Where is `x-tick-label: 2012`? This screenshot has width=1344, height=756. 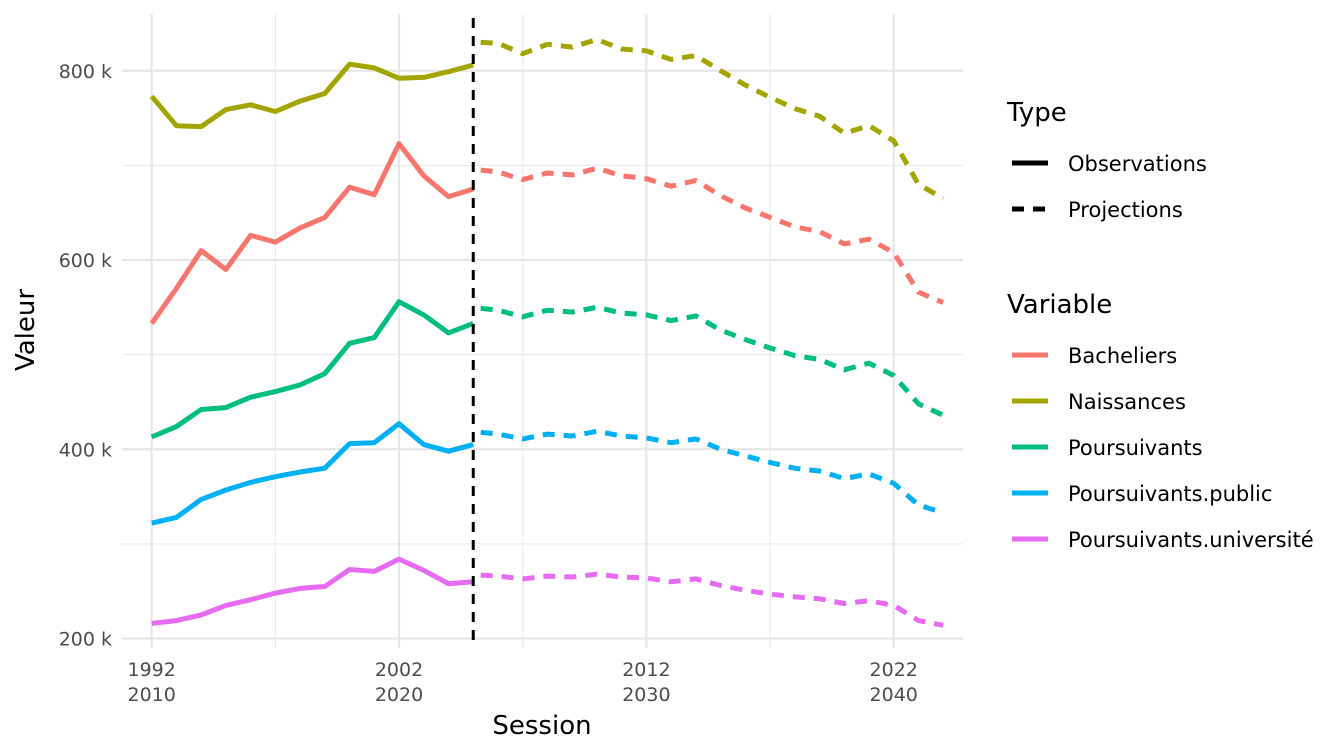
x-tick-label: 2012 is located at coordinates (646, 670).